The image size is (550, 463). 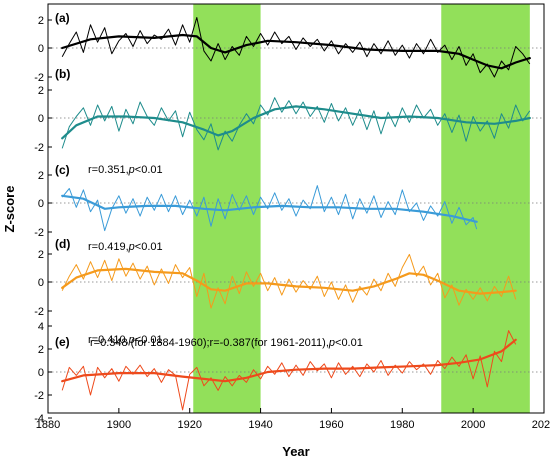 I want to click on x-tick-label: 1960, so click(x=331, y=425).